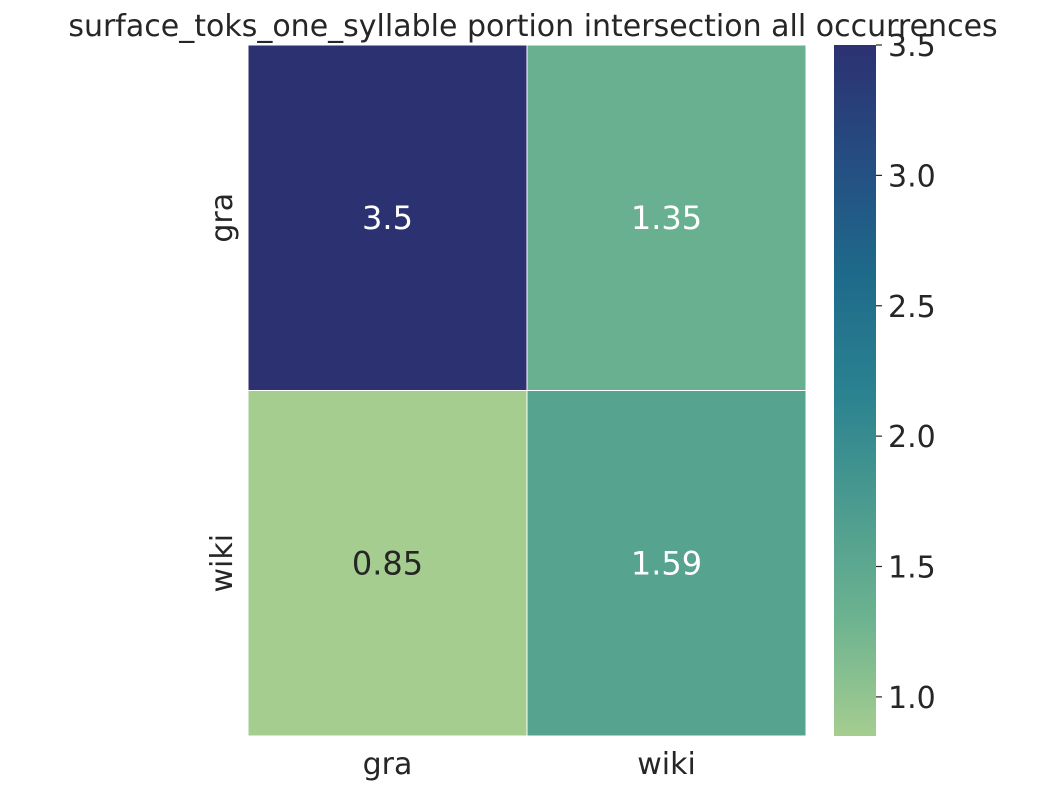  Describe the element at coordinates (388, 764) in the screenshot. I see `x-tick-label-gra: gra` at that location.